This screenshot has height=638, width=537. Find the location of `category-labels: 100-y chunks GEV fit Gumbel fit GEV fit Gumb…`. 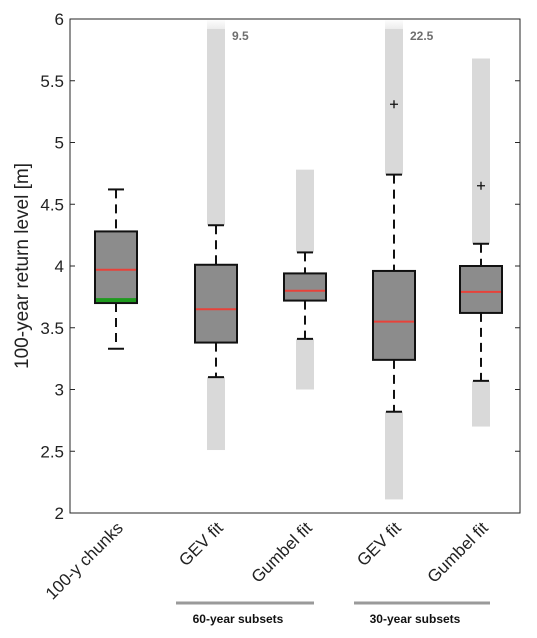

category-labels: 100-y chunks GEV fit Gumbel fit GEV fit Gumb… is located at coordinates (267, 560).